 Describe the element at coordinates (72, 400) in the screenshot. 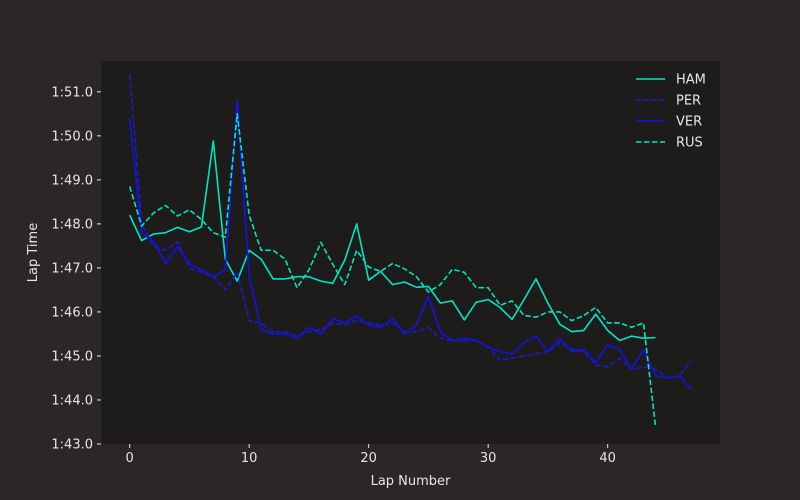

I see `y-tick-label: 1:44.0` at that location.